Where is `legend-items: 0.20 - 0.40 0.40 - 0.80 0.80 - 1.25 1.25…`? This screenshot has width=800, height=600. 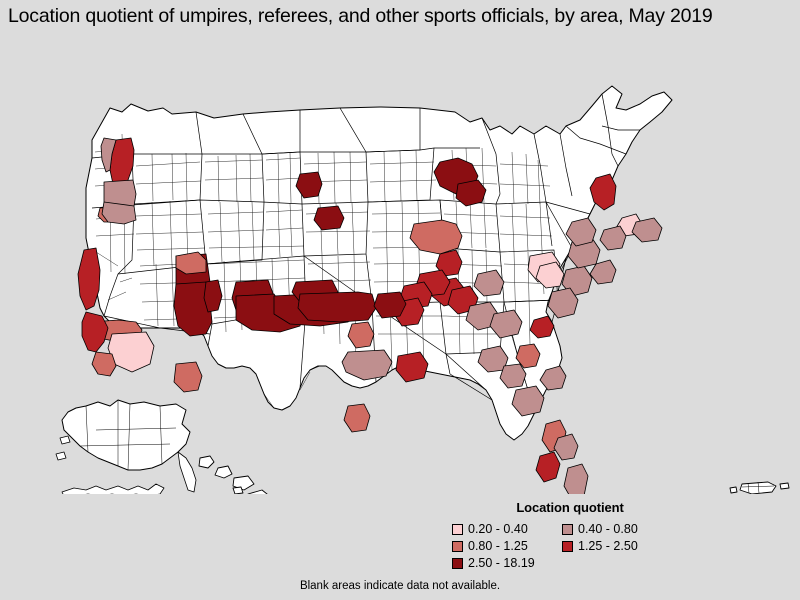 legend-items: 0.20 - 0.40 0.40 - 0.80 0.80 - 1.25 1.25… is located at coordinates (570, 546).